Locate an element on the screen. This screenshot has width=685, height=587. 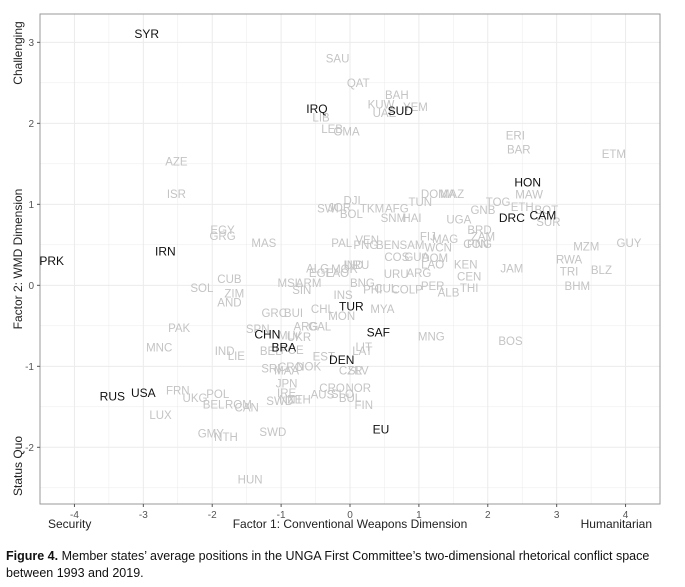
country-label-and: AND is located at coordinates (229, 303).